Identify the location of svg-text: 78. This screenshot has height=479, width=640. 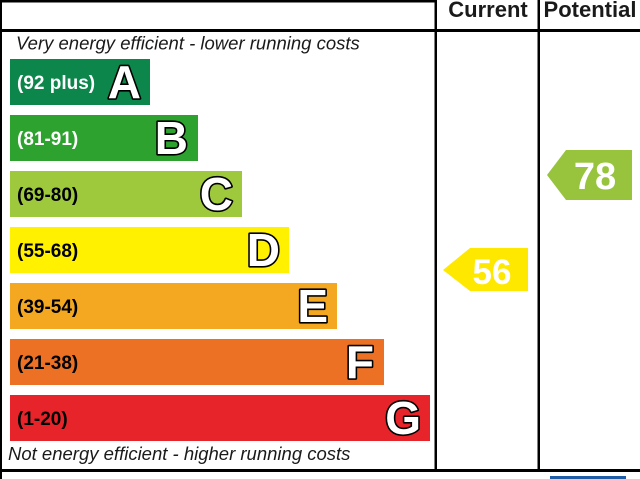
(595, 177).